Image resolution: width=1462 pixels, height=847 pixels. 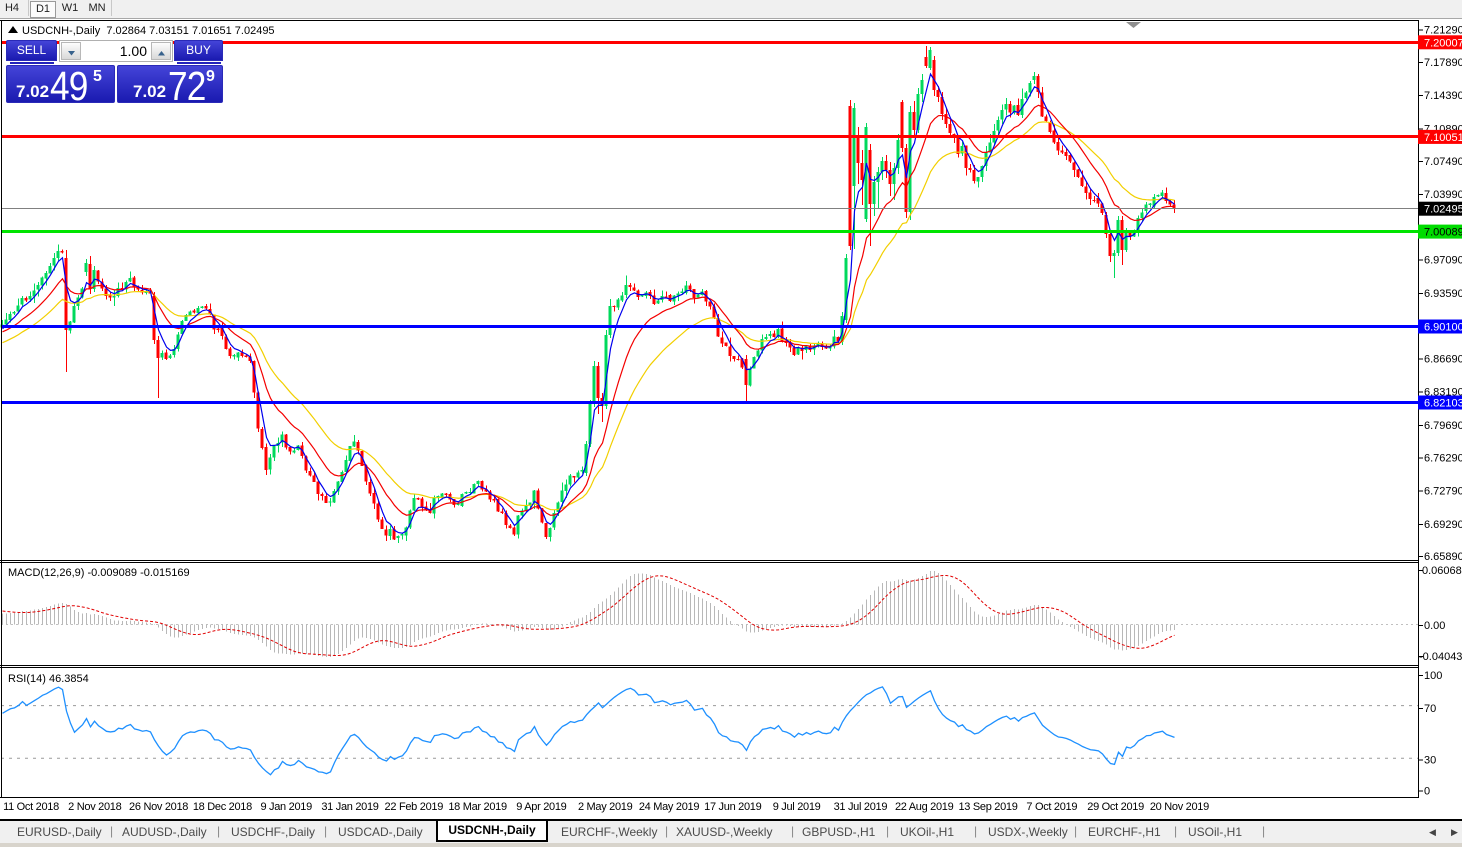 I want to click on svg-text: 9 Jan 2019, so click(x=286, y=807).